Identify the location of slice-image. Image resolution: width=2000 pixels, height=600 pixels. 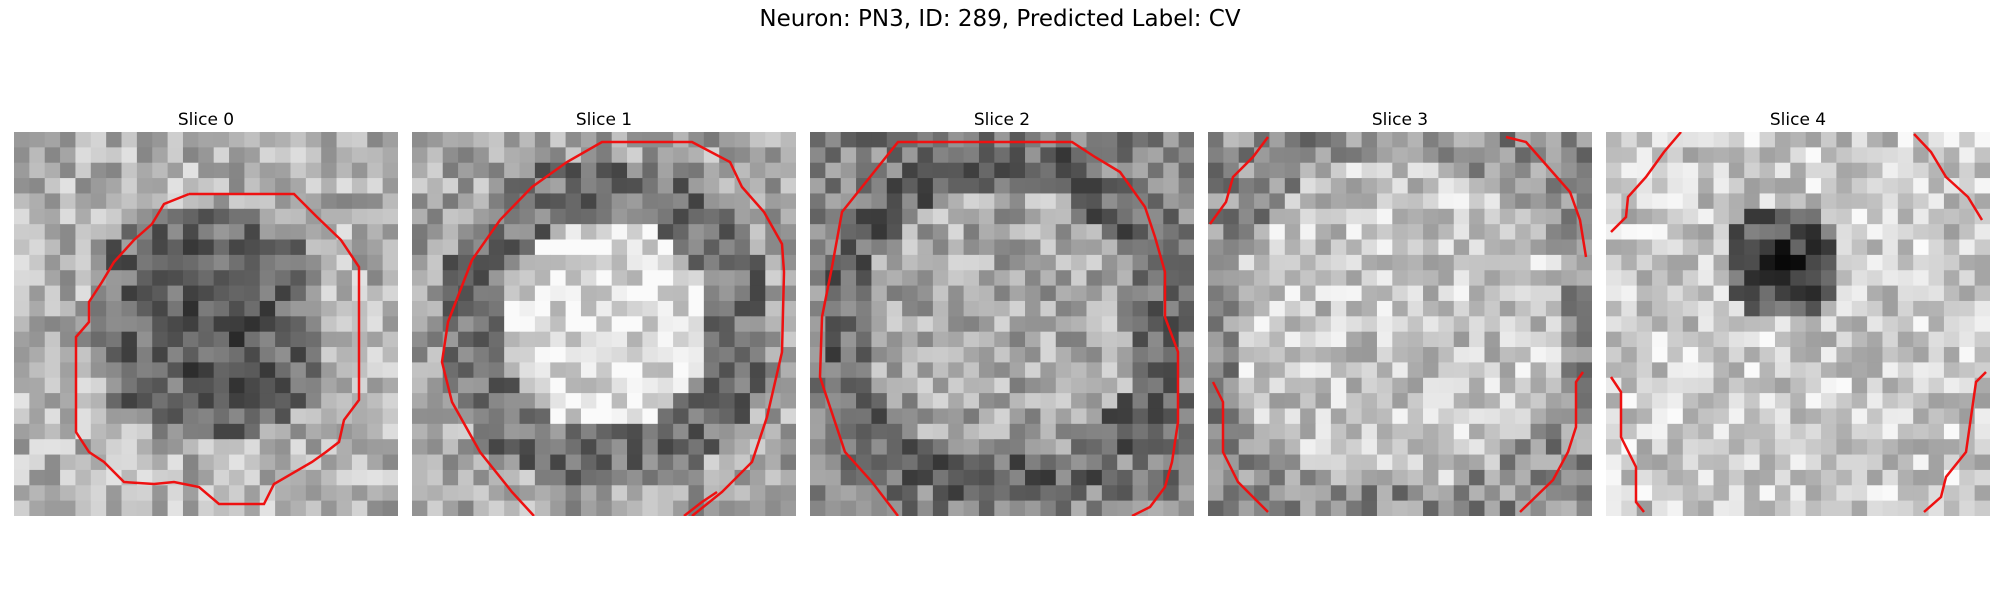
(1400, 324).